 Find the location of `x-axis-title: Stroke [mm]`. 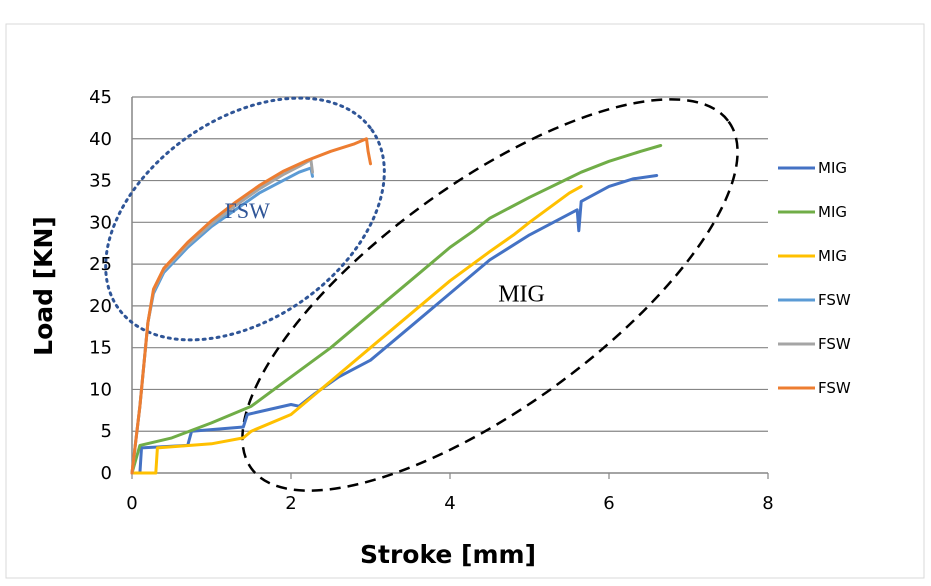

x-axis-title: Stroke [mm] is located at coordinates (448, 554).